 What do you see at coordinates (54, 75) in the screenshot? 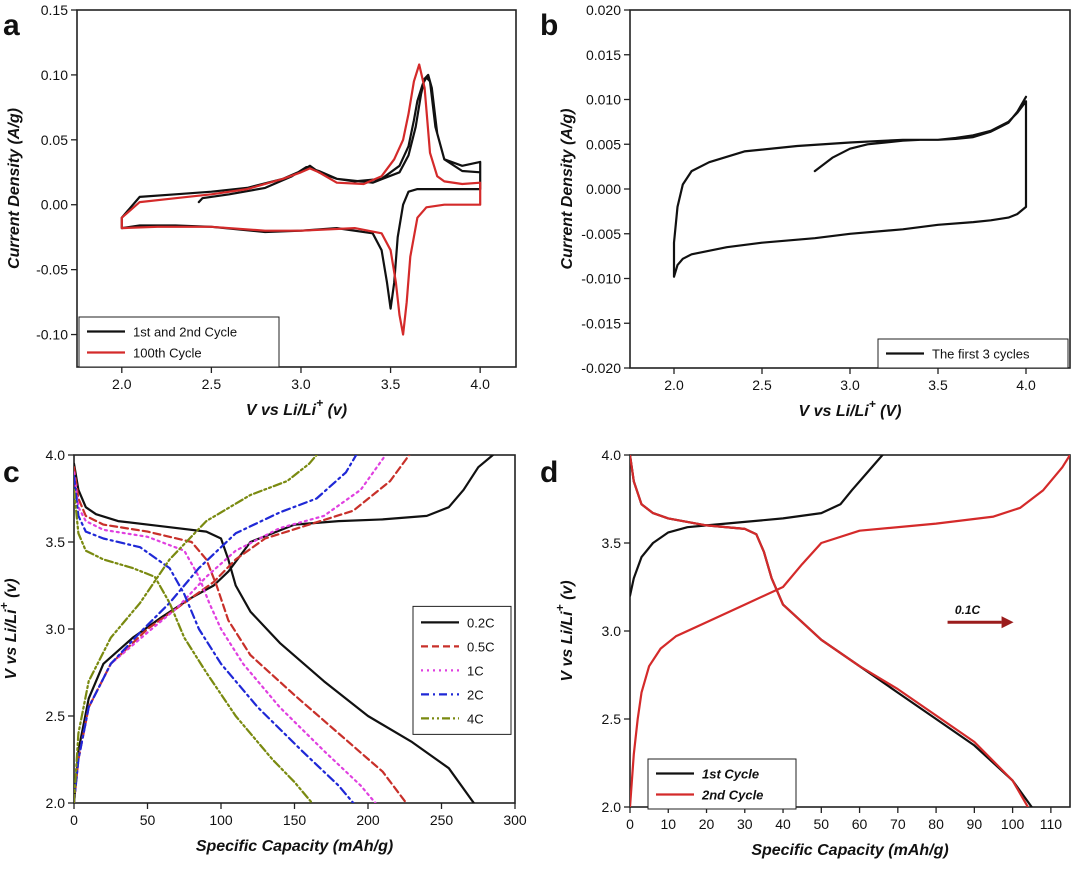
I see `y-tick-label: 0.10` at bounding box center [54, 75].